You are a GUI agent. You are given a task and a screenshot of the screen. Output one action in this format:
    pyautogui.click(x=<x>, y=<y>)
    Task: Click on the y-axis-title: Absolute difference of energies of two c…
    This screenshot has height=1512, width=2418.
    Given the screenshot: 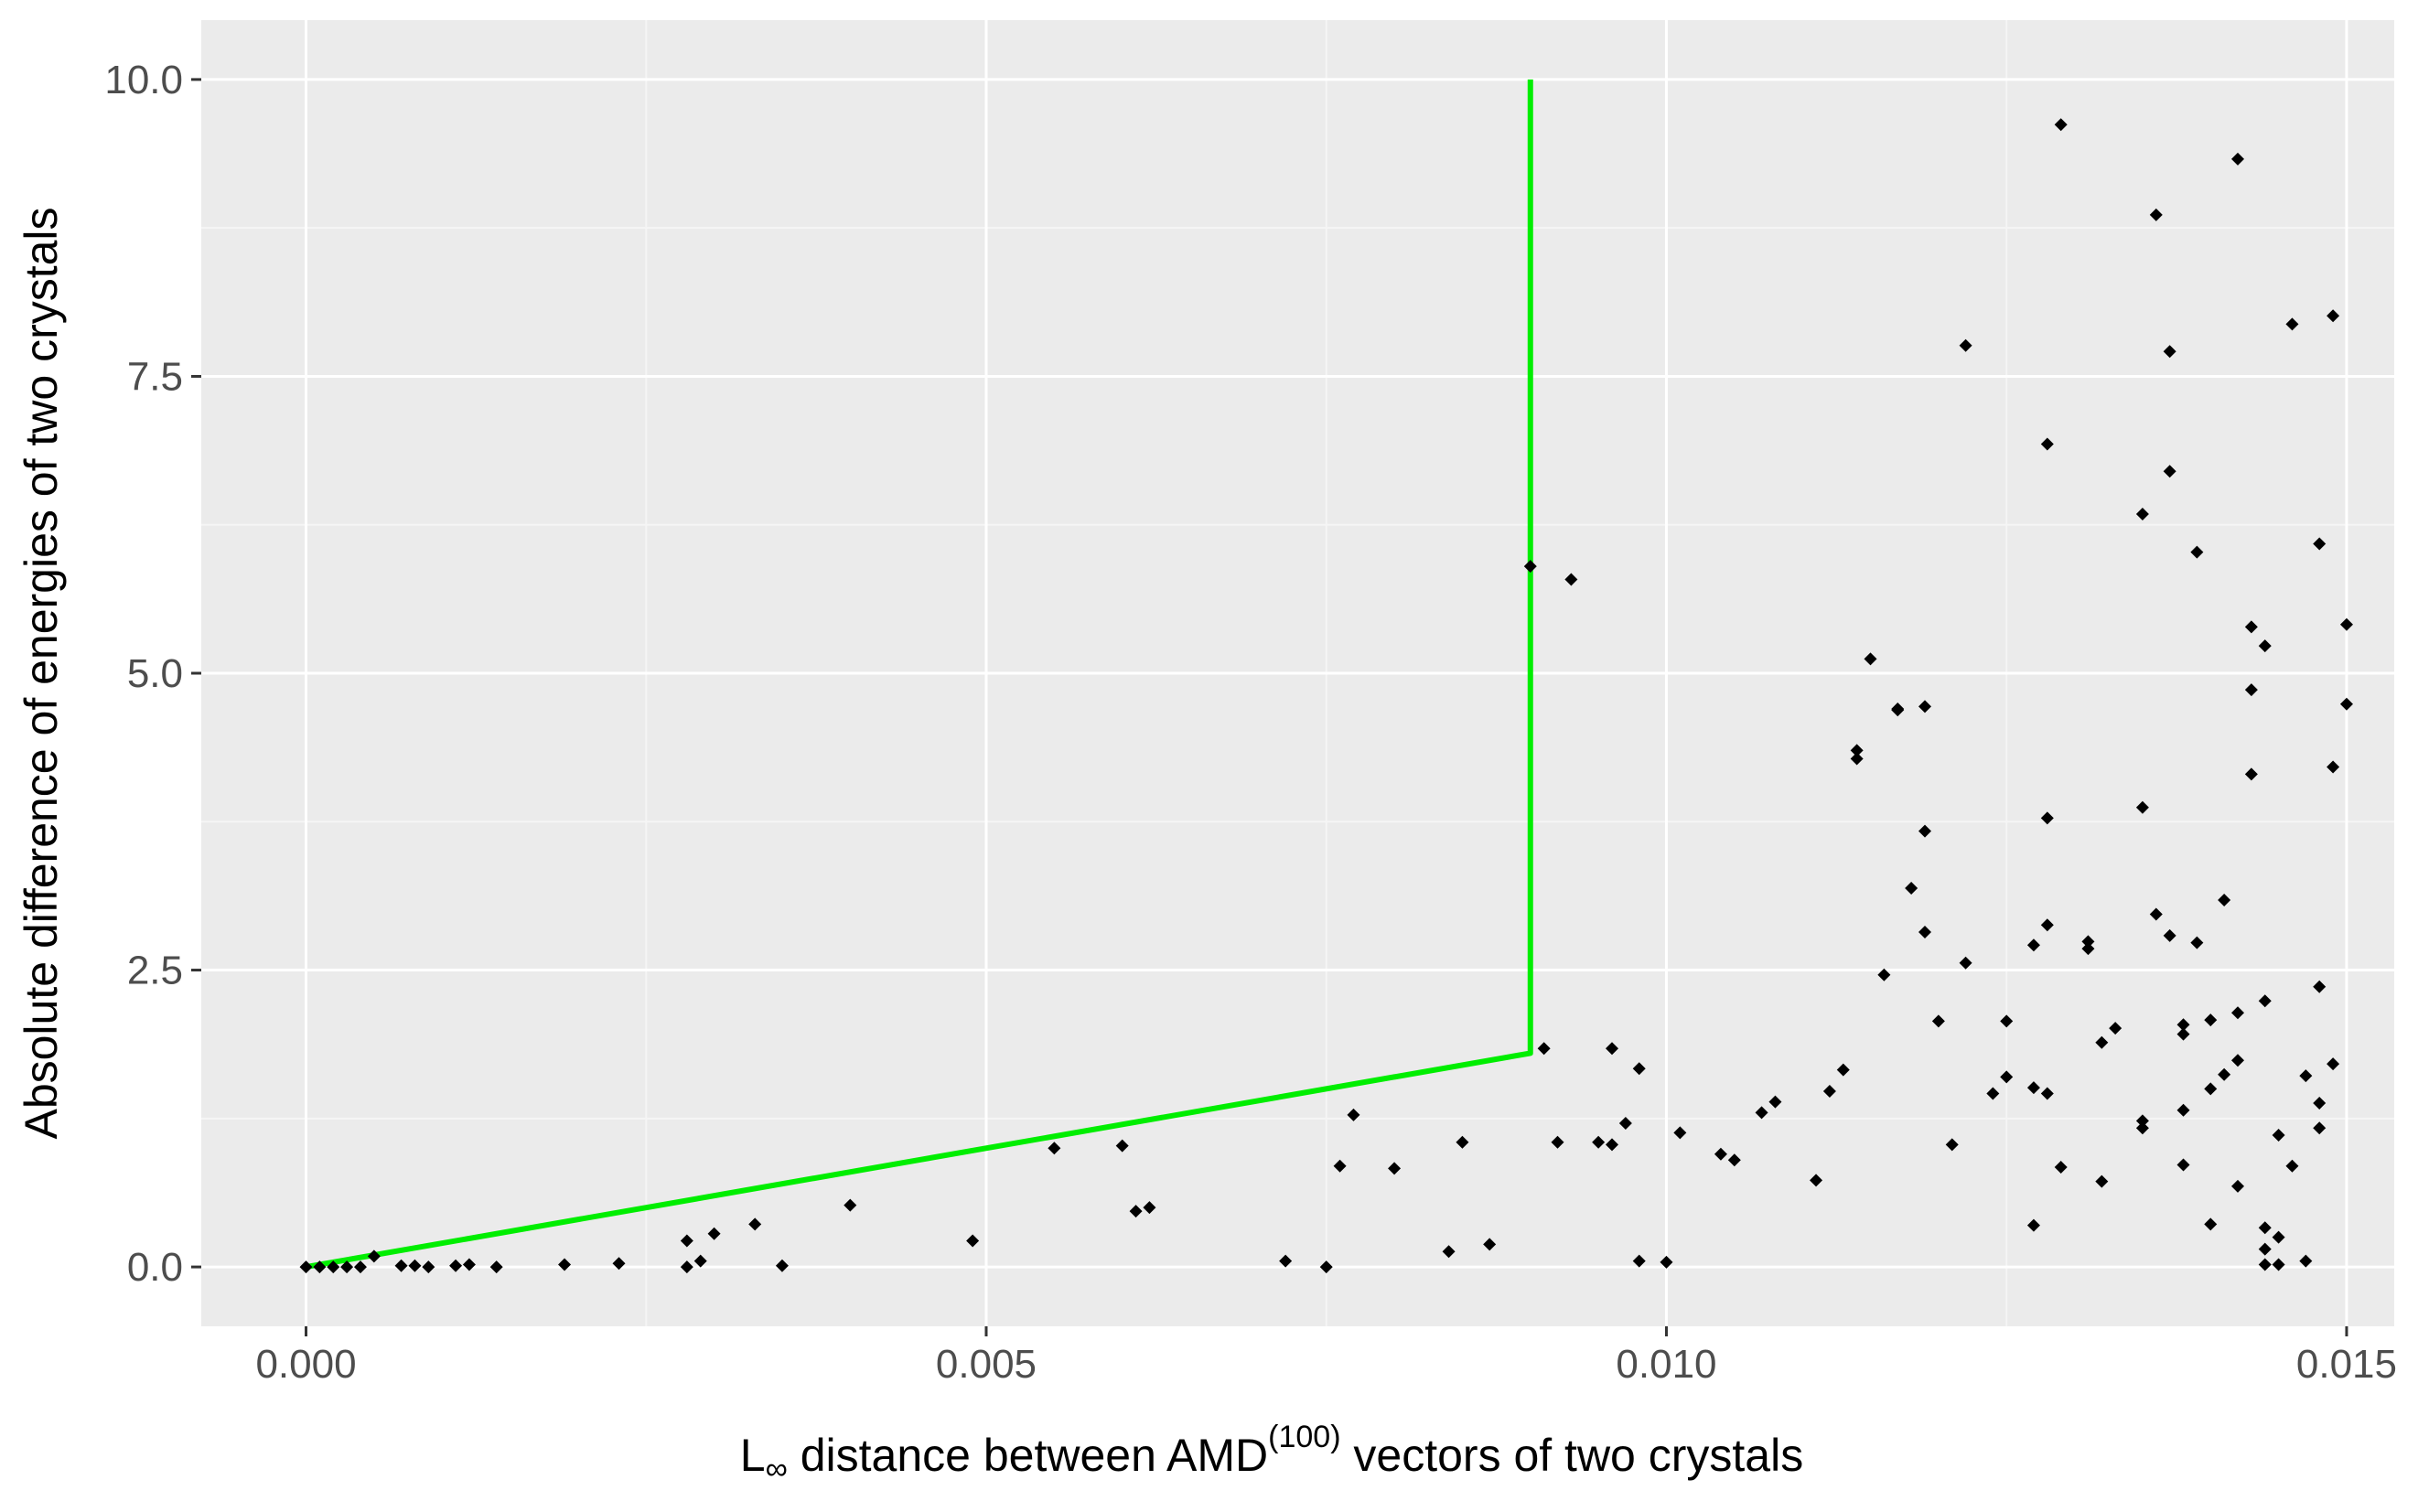 What is the action you would take?
    pyautogui.click(x=41, y=673)
    